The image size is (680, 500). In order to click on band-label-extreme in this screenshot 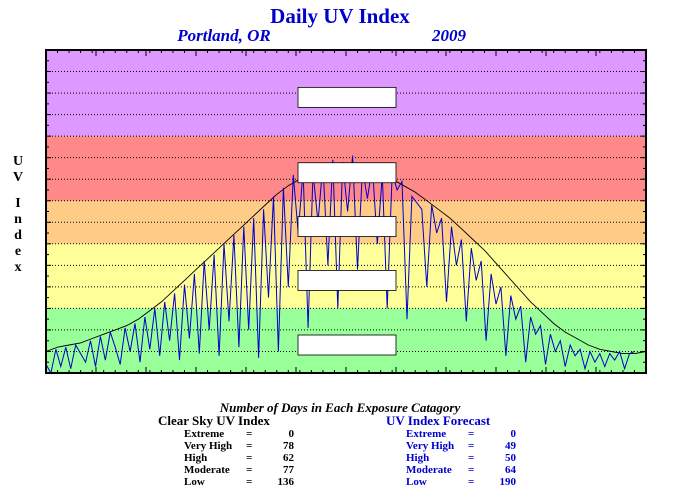, I will do `click(347, 97)`.